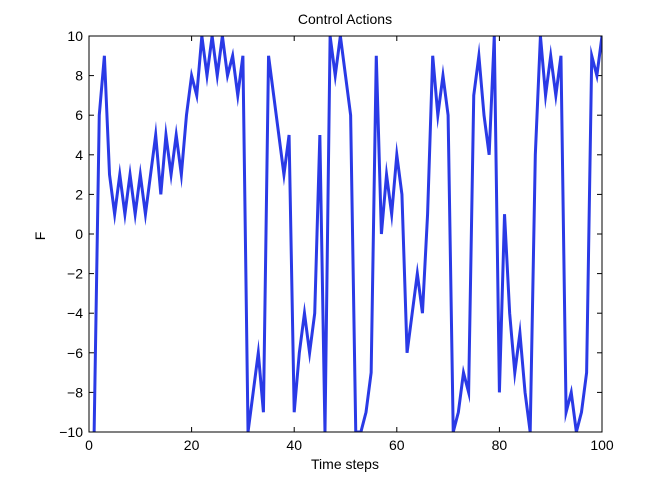 The height and width of the screenshot is (486, 664). Describe the element at coordinates (345, 19) in the screenshot. I see `chart-title: Control Actions` at that location.